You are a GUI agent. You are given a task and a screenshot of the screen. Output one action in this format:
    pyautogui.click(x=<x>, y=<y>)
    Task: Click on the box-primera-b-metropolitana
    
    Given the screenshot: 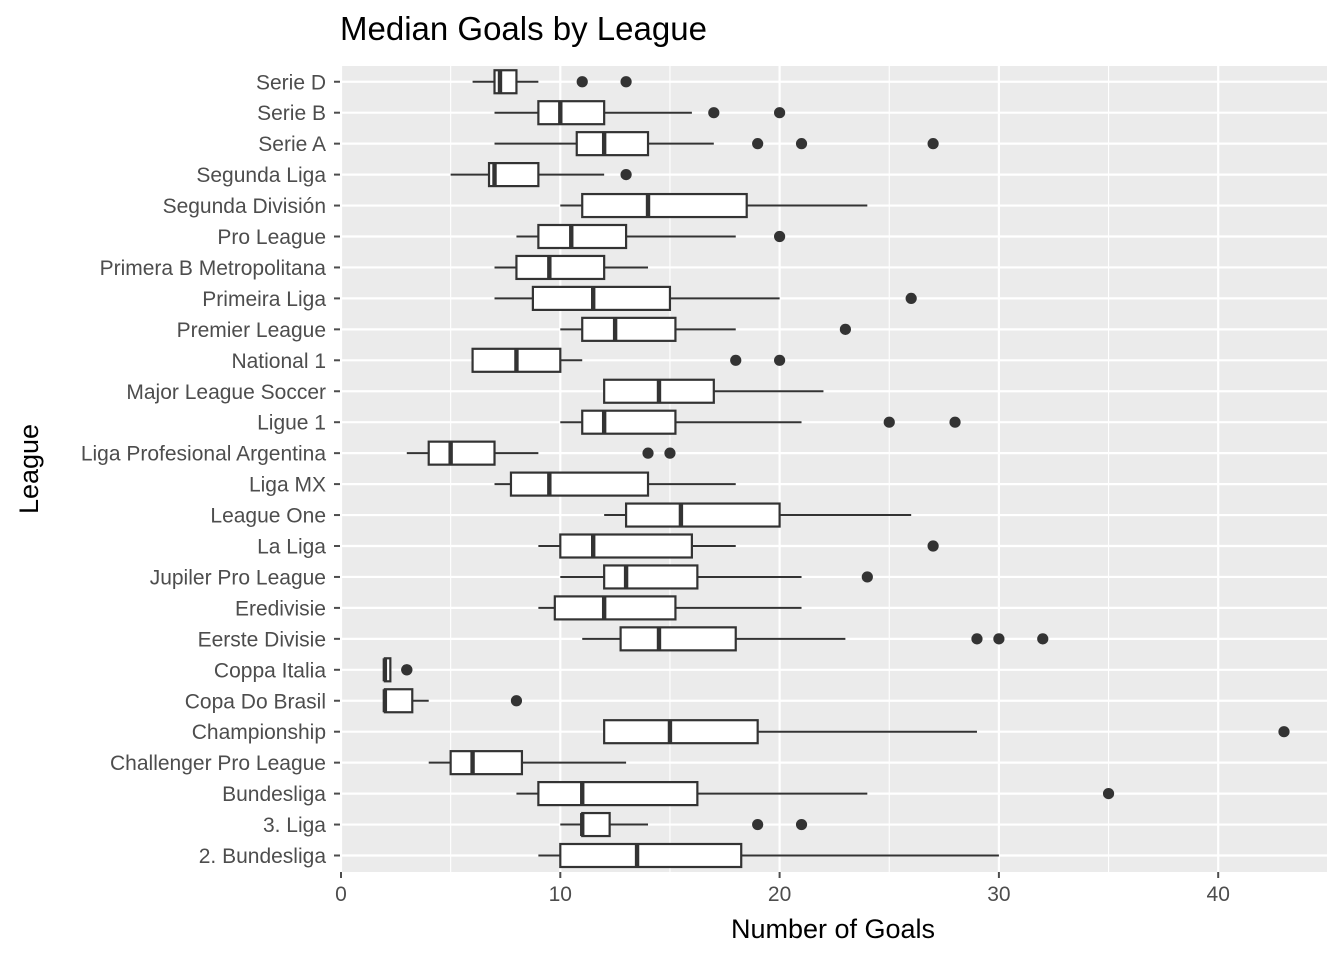 What is the action you would take?
    pyautogui.click(x=571, y=267)
    